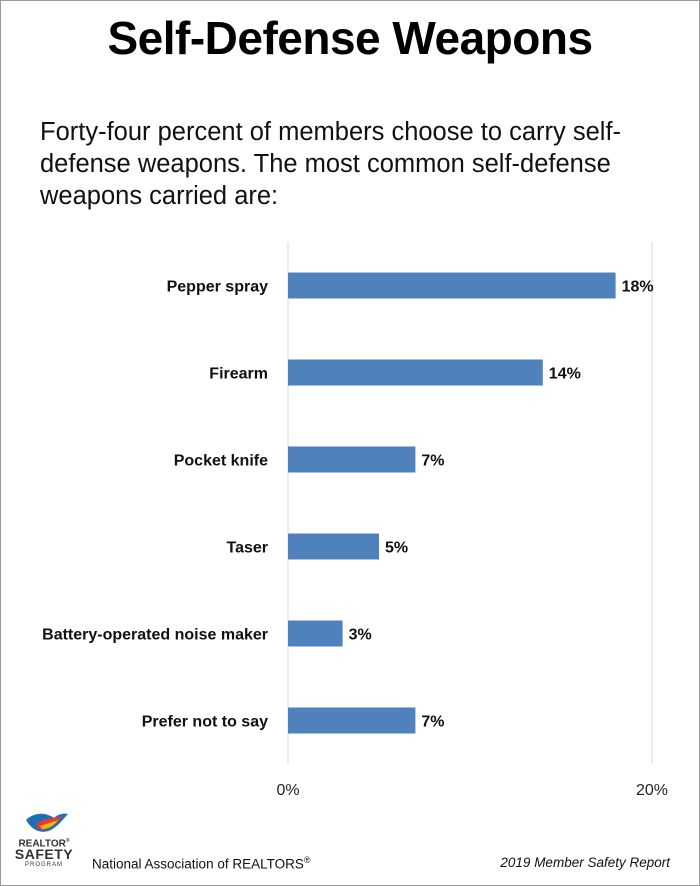 The height and width of the screenshot is (886, 700). I want to click on data-label: 18%, so click(638, 287).